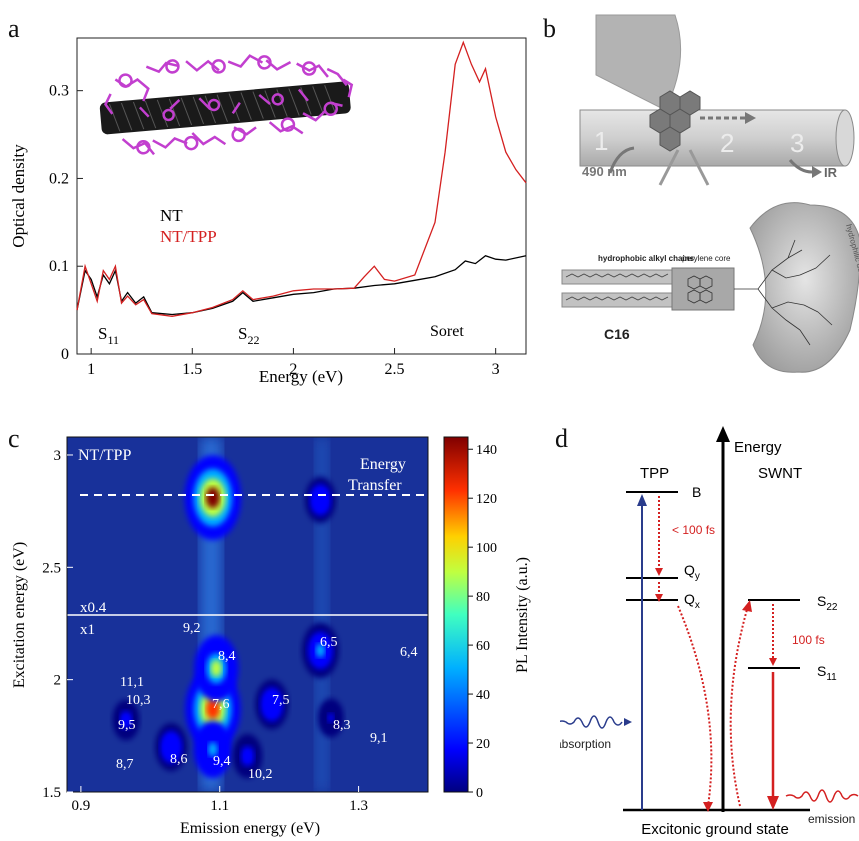  Describe the element at coordinates (486, 548) in the screenshot. I see `colorbar-tick-label: 100` at that location.